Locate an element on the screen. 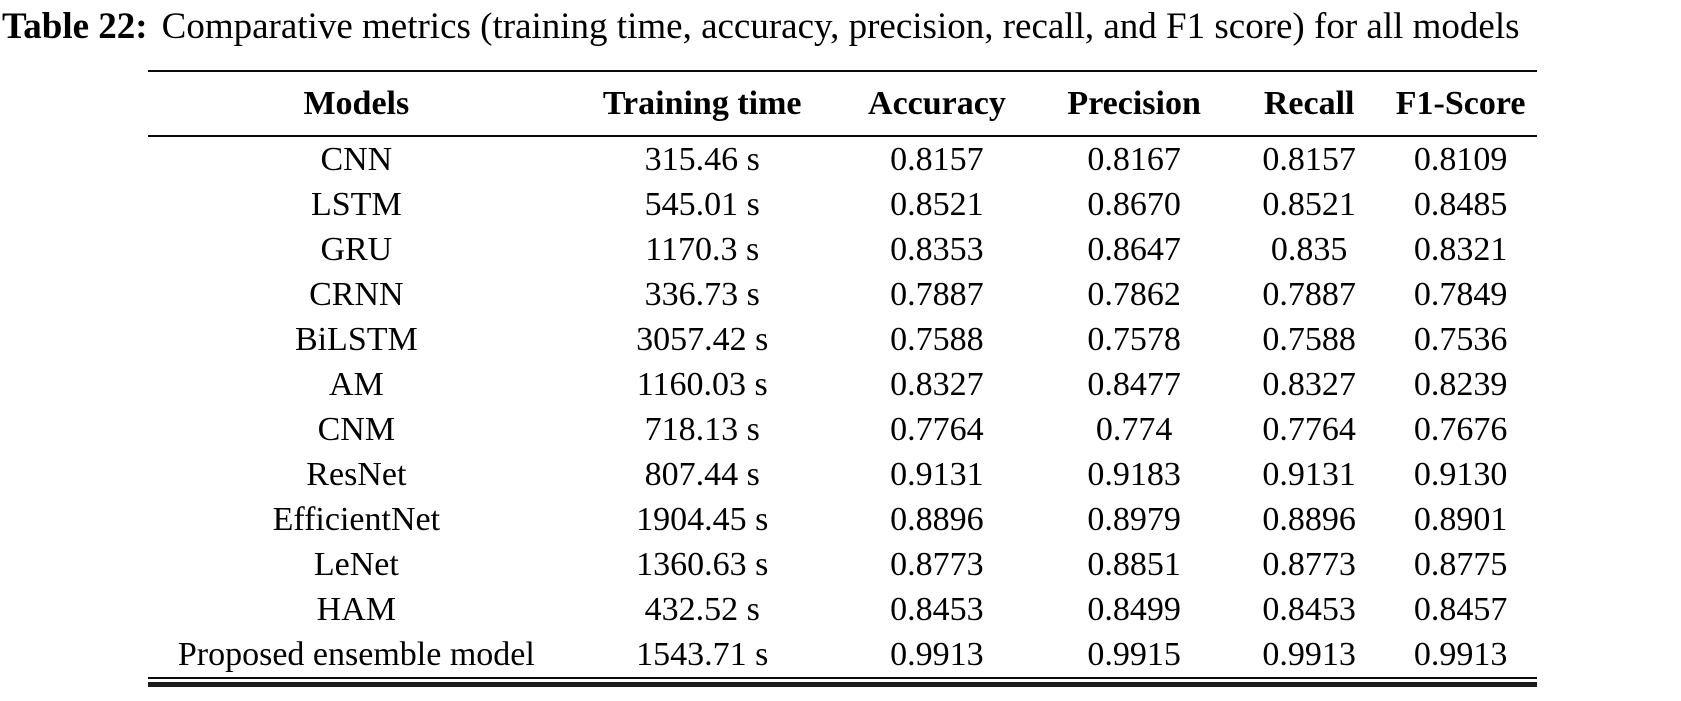  metric-value-cell: 0.7862 is located at coordinates (1134, 294).